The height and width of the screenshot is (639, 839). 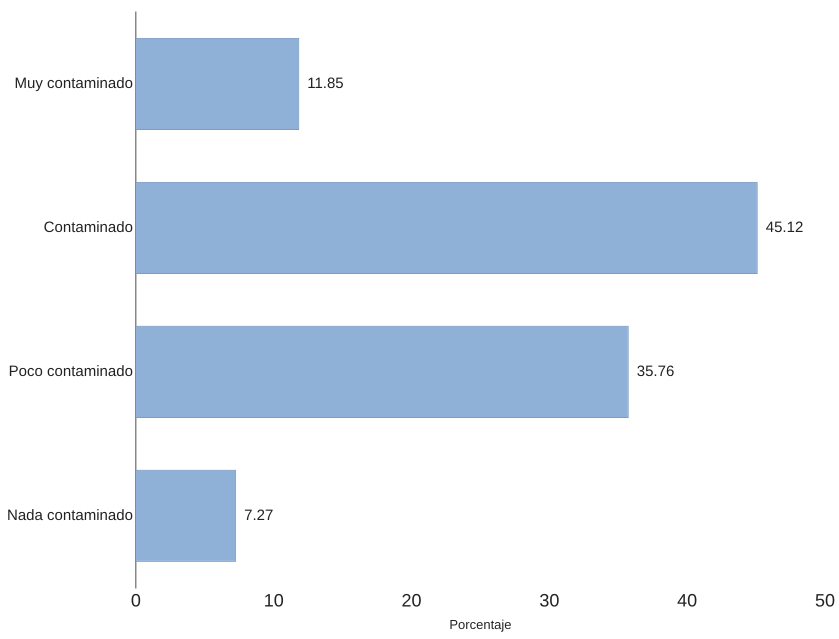 I want to click on y-tick-label: Nada contaminado, so click(x=69, y=515).